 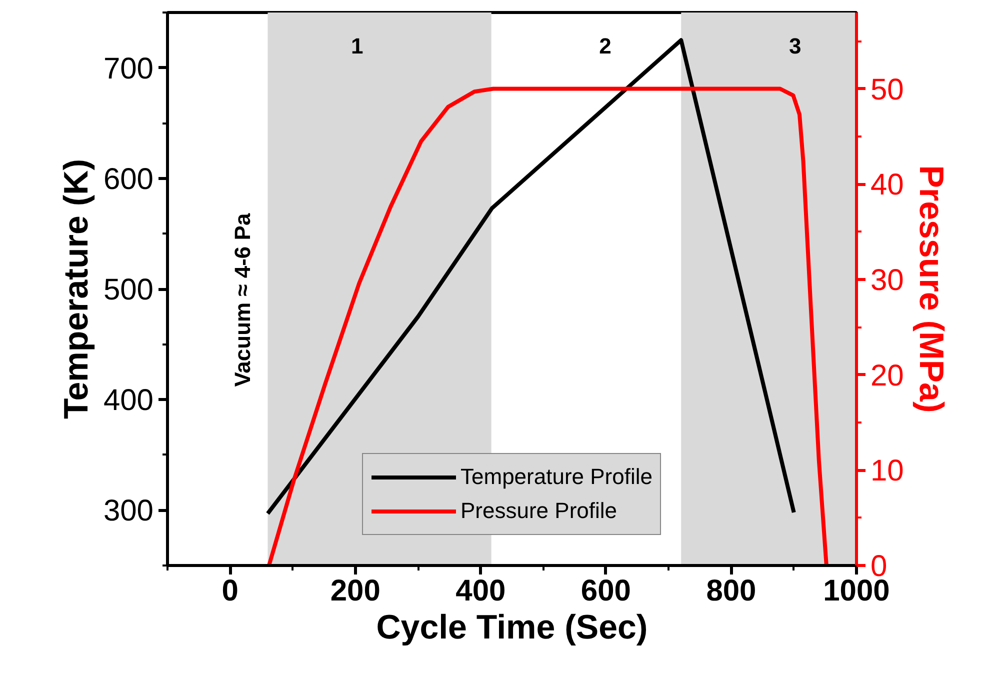 I want to click on y-axis-title: Temperature (K), so click(x=76, y=289).